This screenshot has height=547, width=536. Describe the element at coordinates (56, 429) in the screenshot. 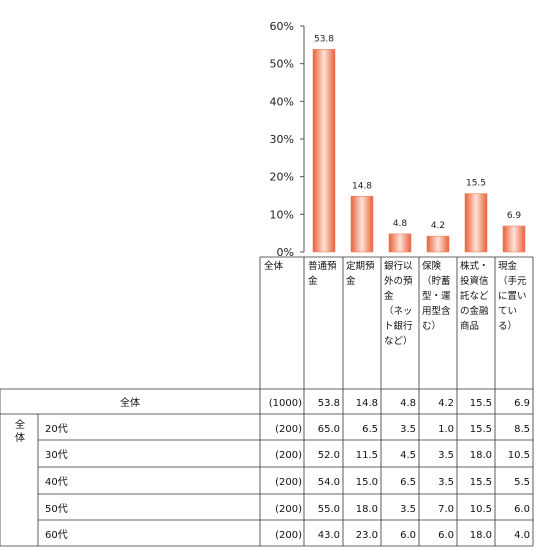

I see `row-label: 20代` at that location.